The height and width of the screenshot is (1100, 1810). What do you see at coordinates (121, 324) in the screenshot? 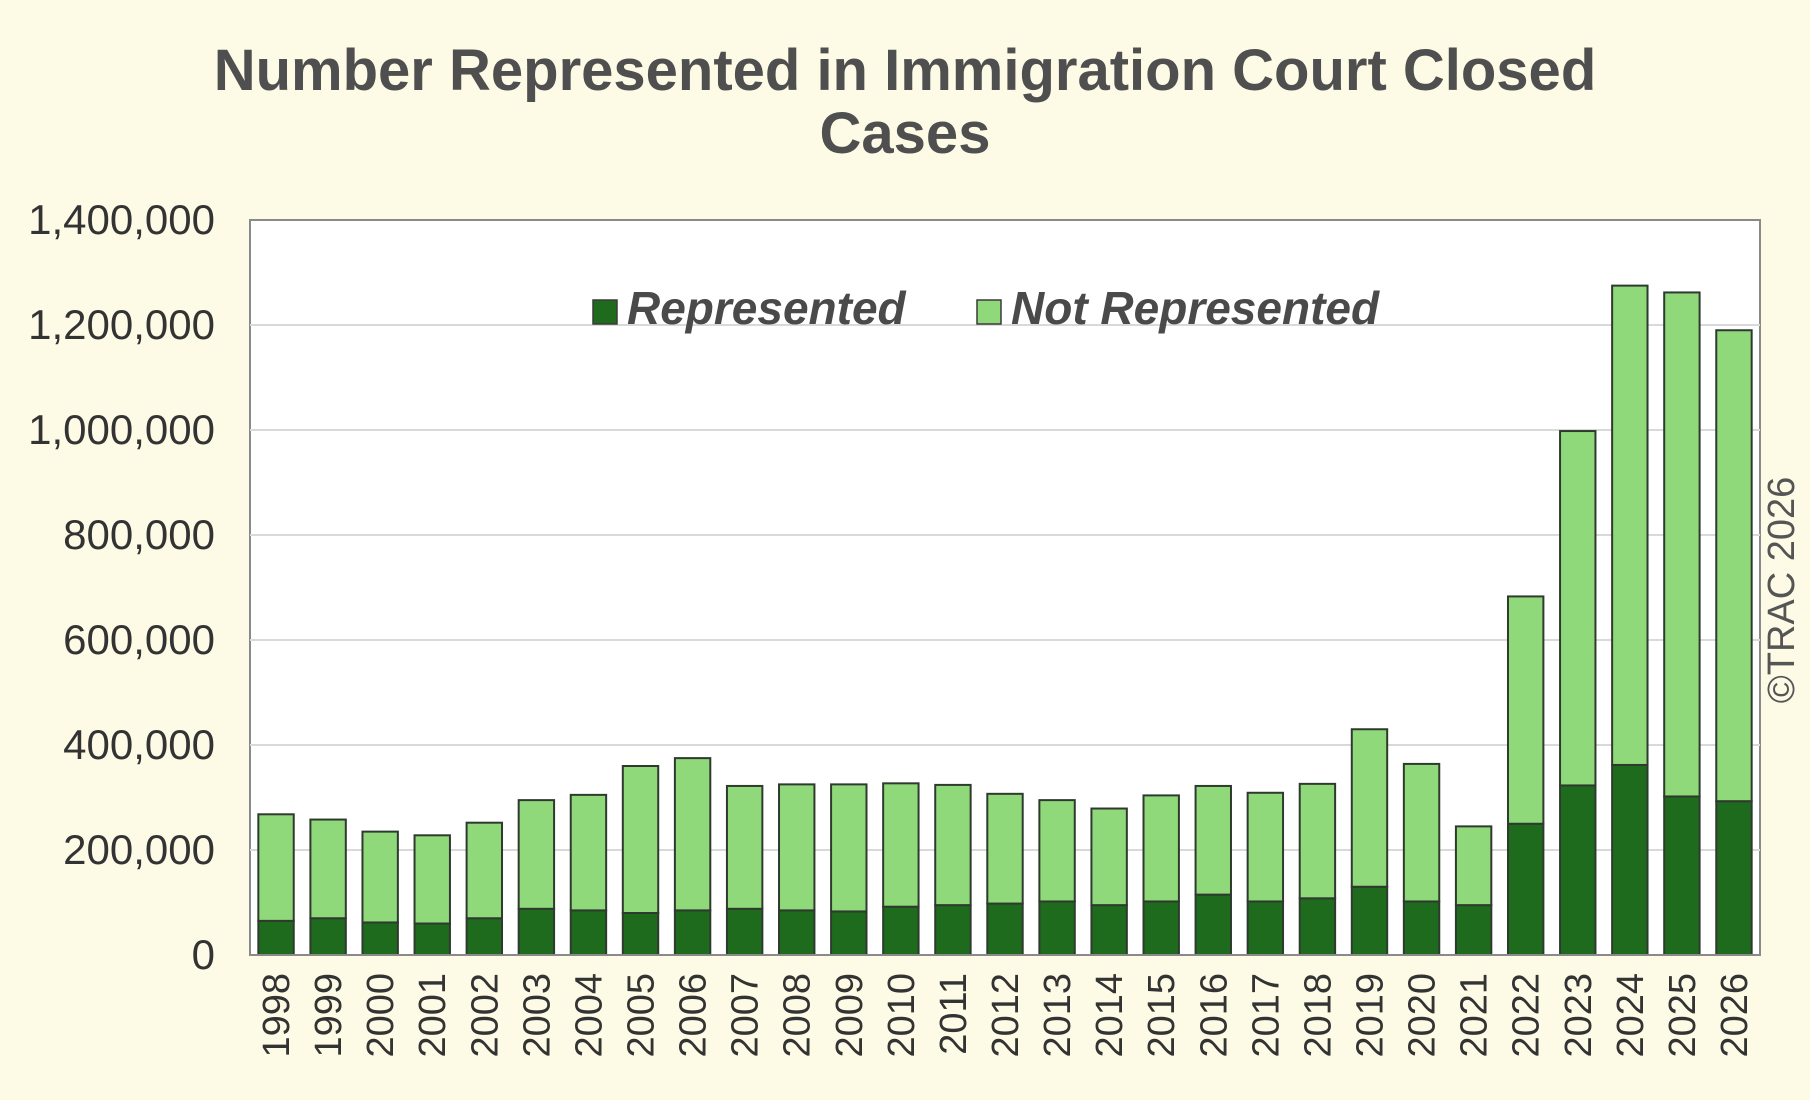
I see `y-tick-label: 1,200,000` at bounding box center [121, 324].